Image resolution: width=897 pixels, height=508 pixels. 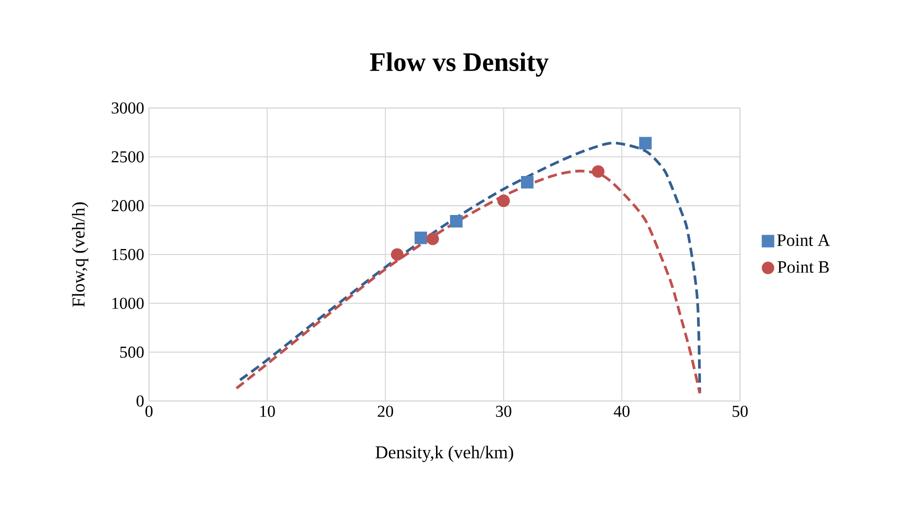 I want to click on x-axis-title: Density,k (veh/km), so click(x=445, y=454).